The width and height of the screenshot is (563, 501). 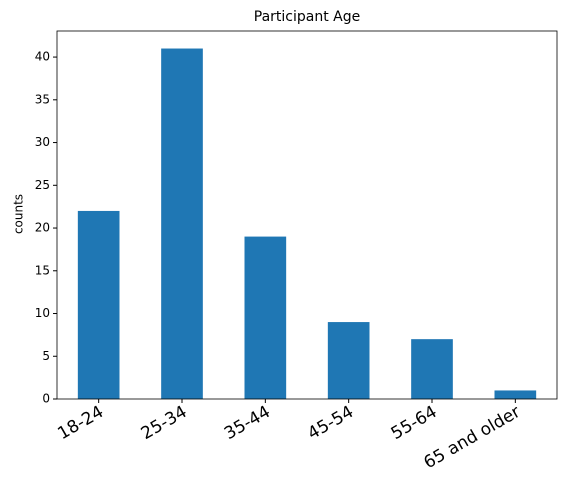 I want to click on x-tick-label: 25-34, so click(x=164, y=423).